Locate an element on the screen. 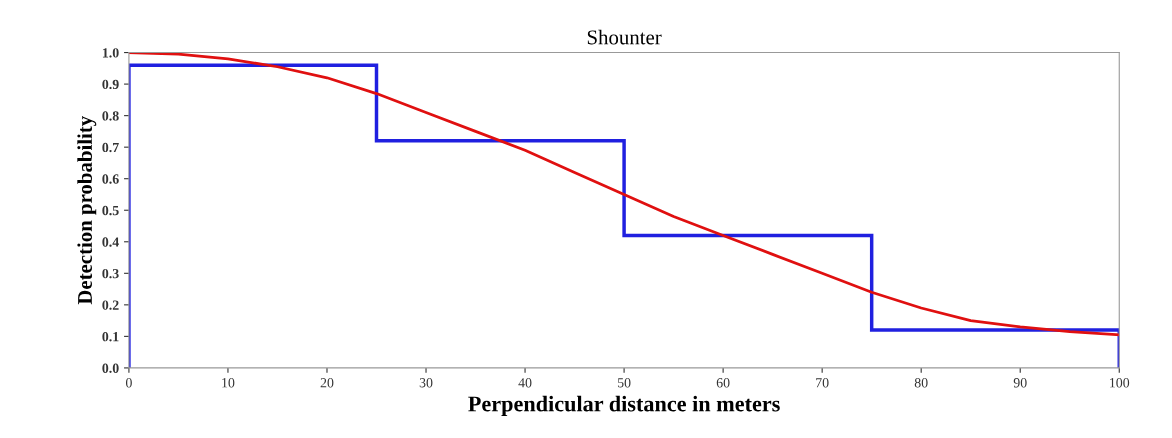 The image size is (1172, 438). y-axis-title: Detection probability is located at coordinates (87, 210).